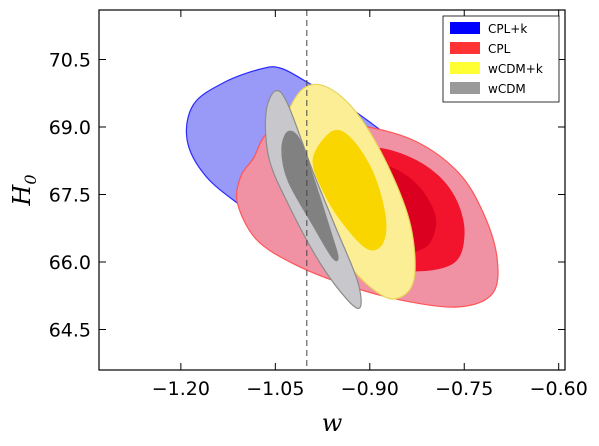  I want to click on legend-label: CPL, so click(499, 49).